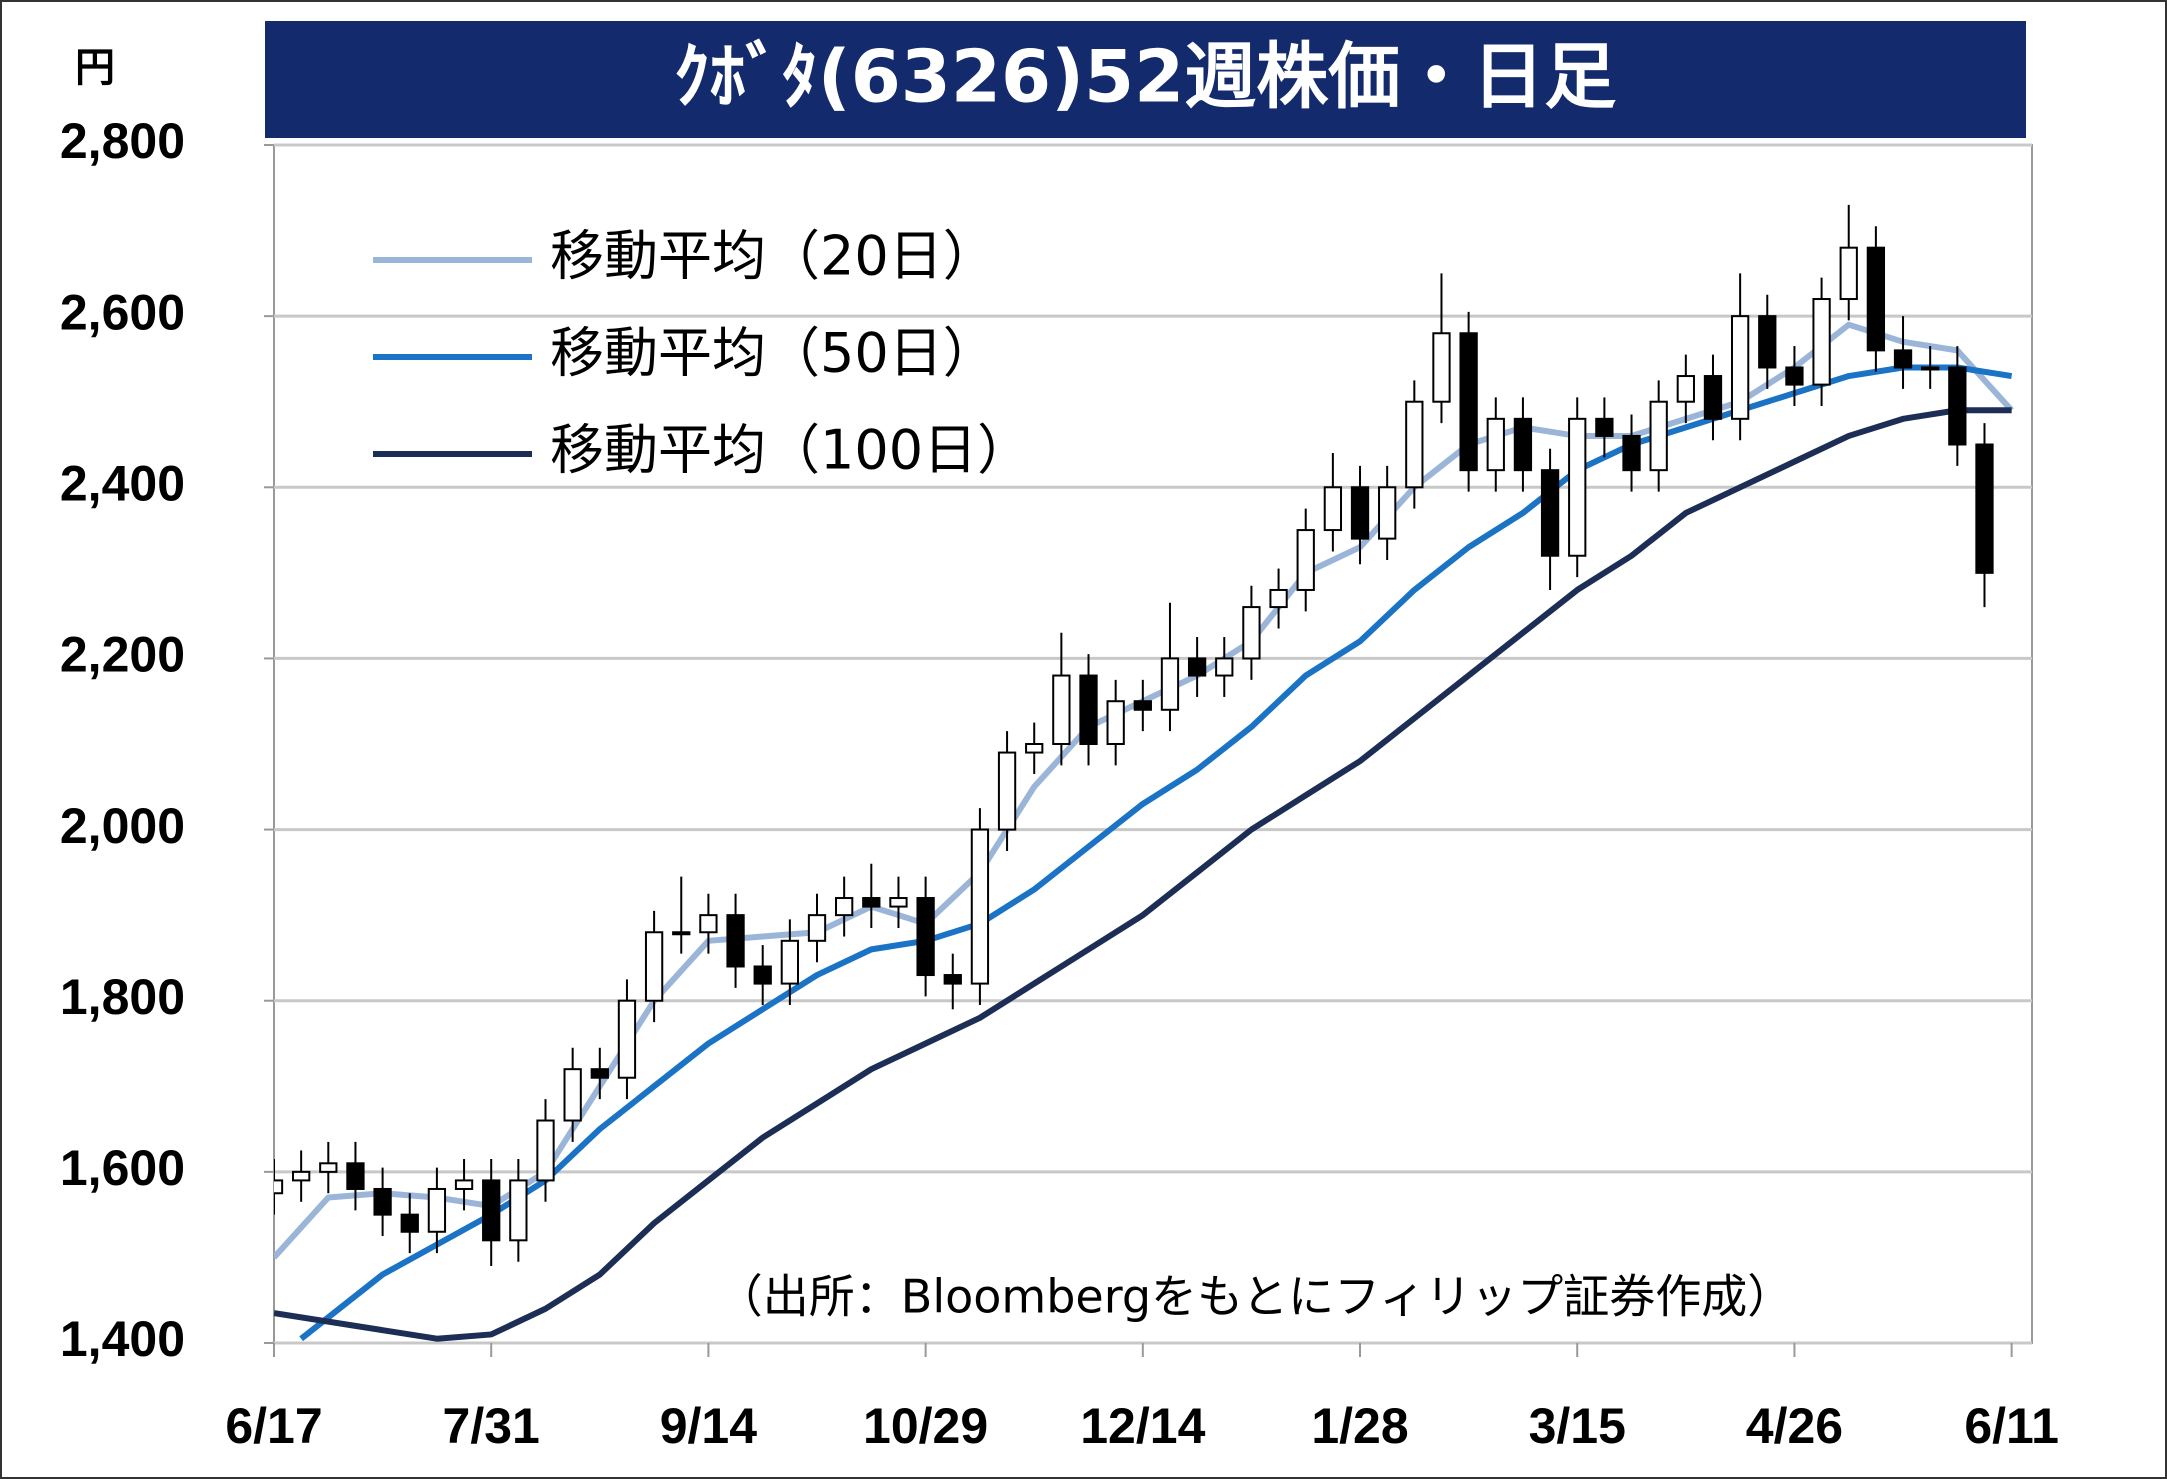  What do you see at coordinates (773, 256) in the screenshot?
I see `legend-label: 移動平均（20日）` at bounding box center [773, 256].